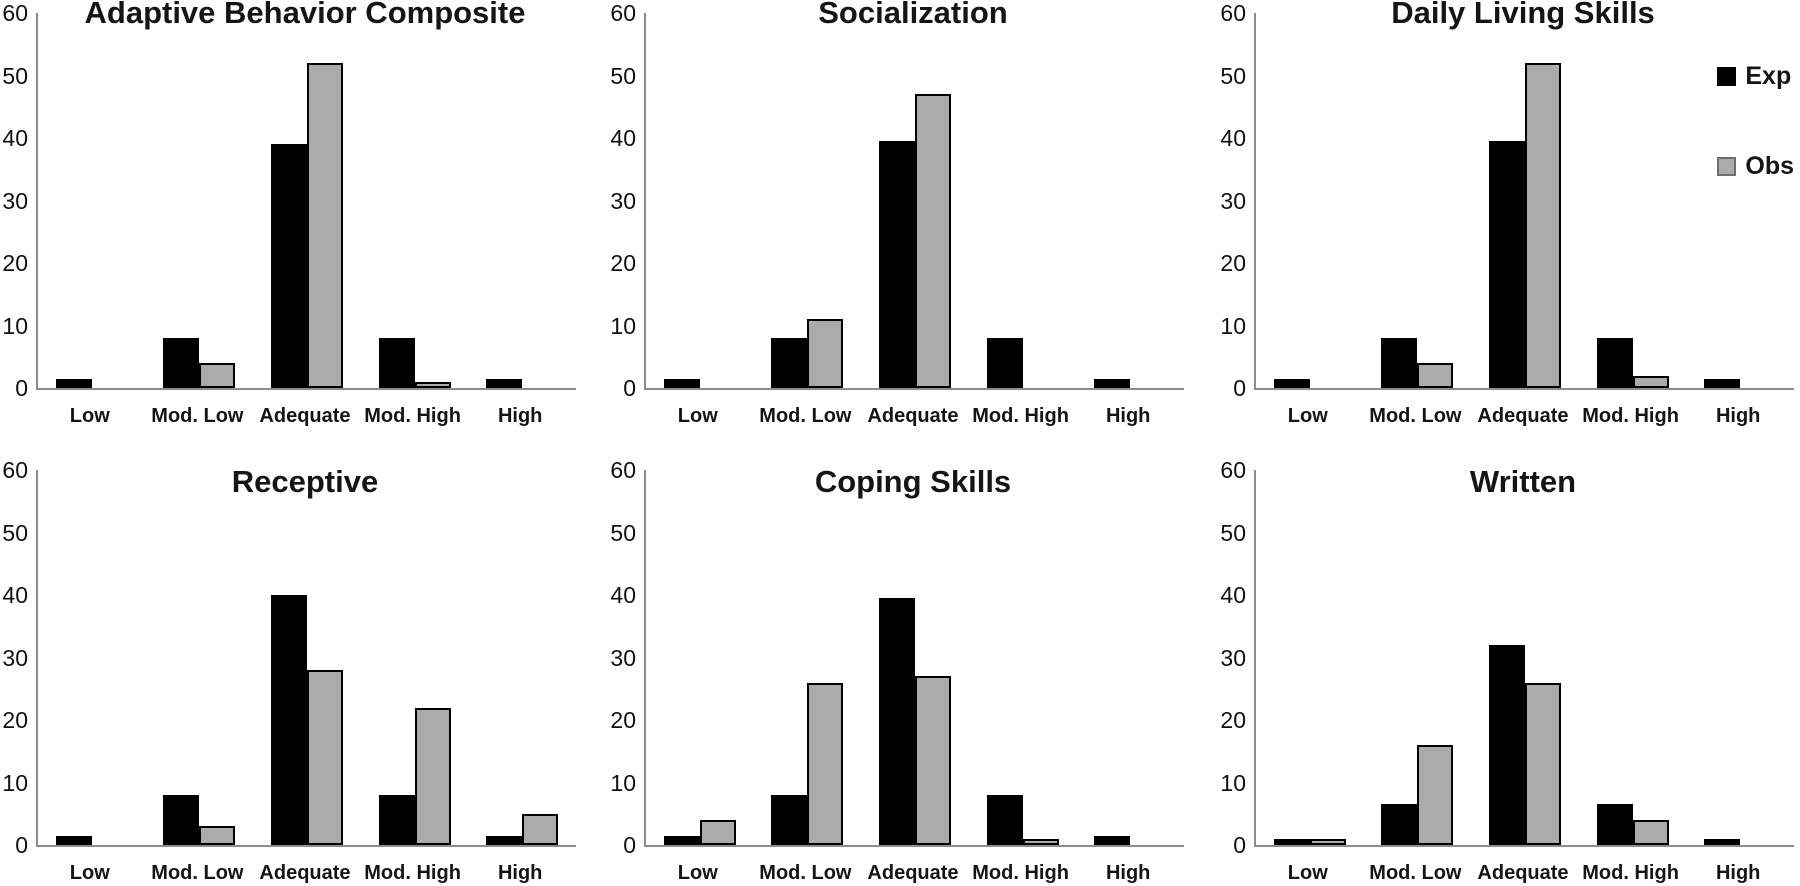  I want to click on legend-entry-obs: Obs, so click(1755, 166).